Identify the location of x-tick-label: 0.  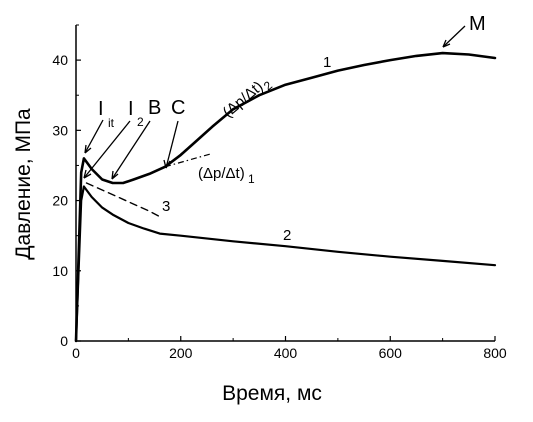
(76, 353).